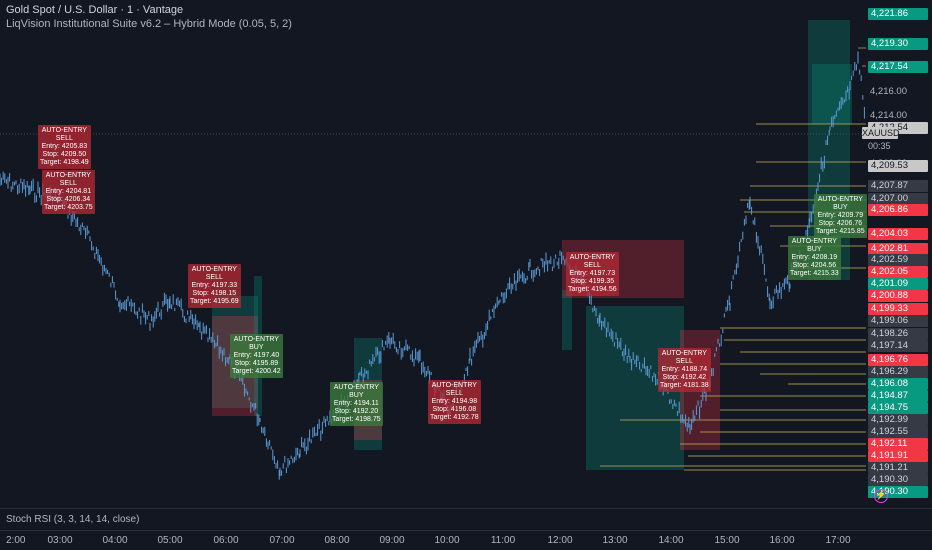  I want to click on signal-entry: Entry: 4197.73, so click(592, 273).